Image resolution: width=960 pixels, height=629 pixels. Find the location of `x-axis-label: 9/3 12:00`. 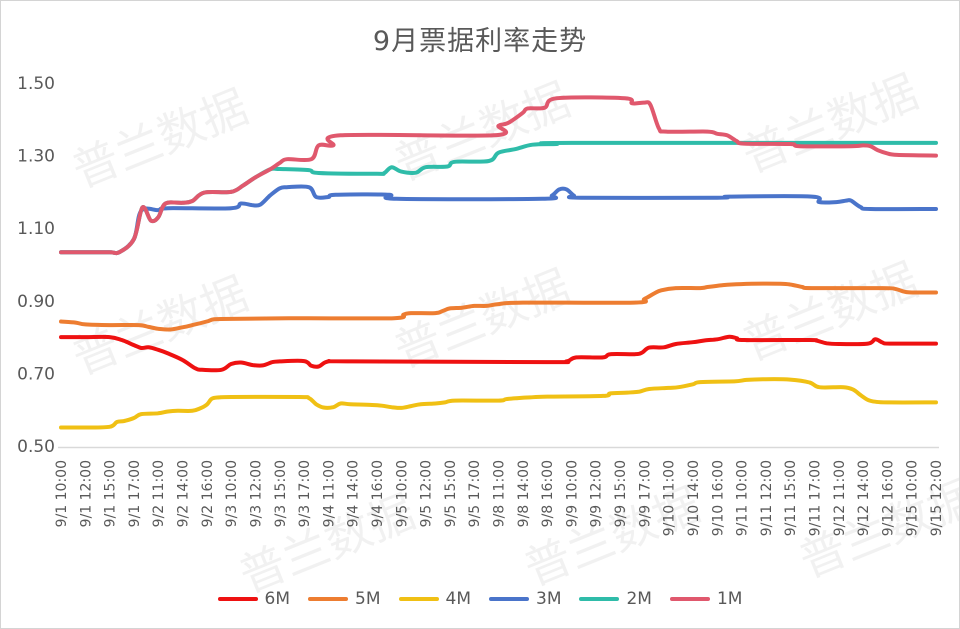

x-axis-label: 9/3 12:00 is located at coordinates (256, 493).